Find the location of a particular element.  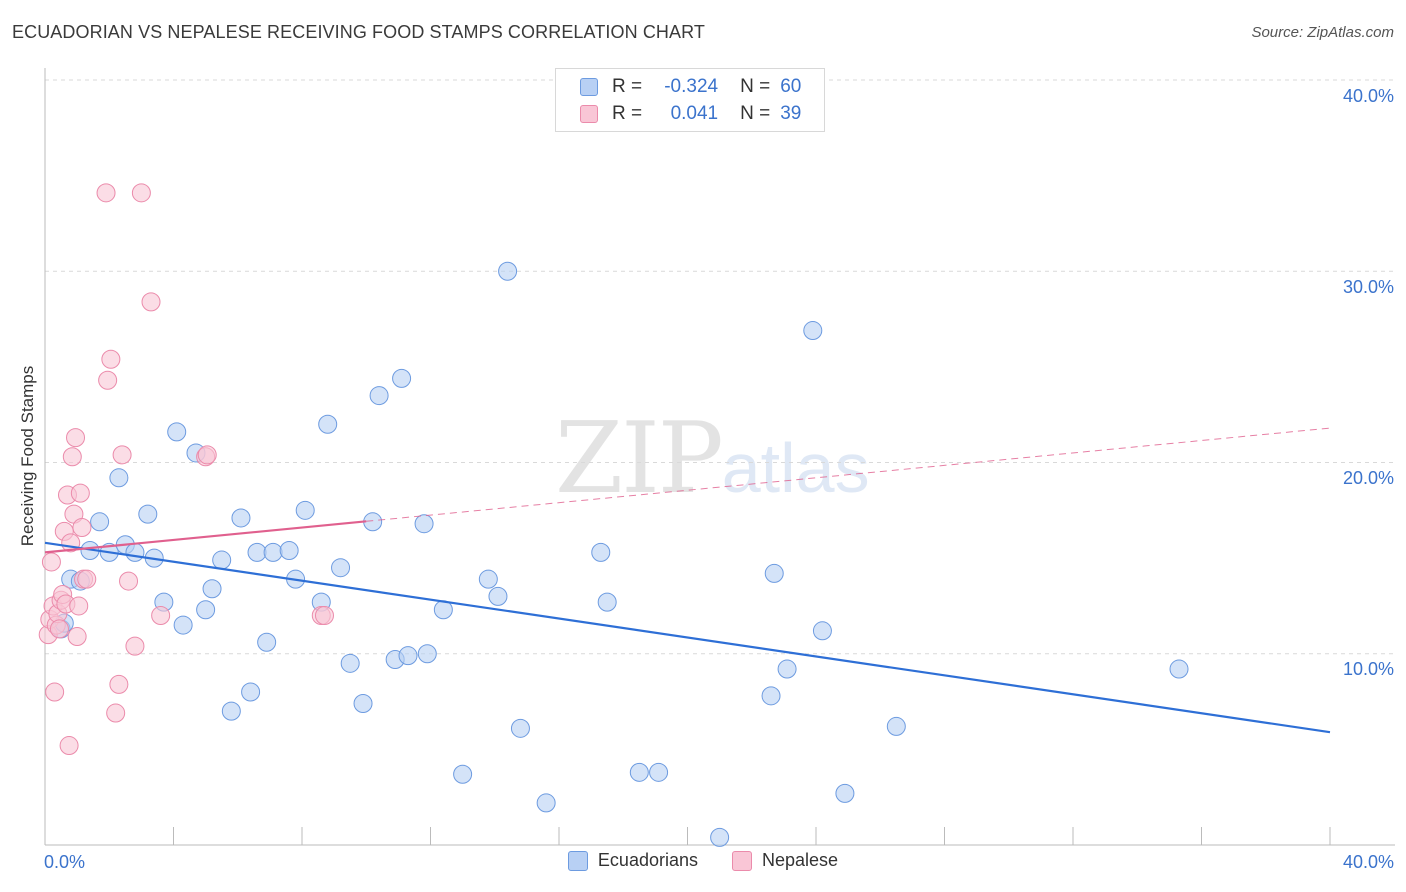

x-tick-label-40: 40.0% is located at coordinates (1368, 862).